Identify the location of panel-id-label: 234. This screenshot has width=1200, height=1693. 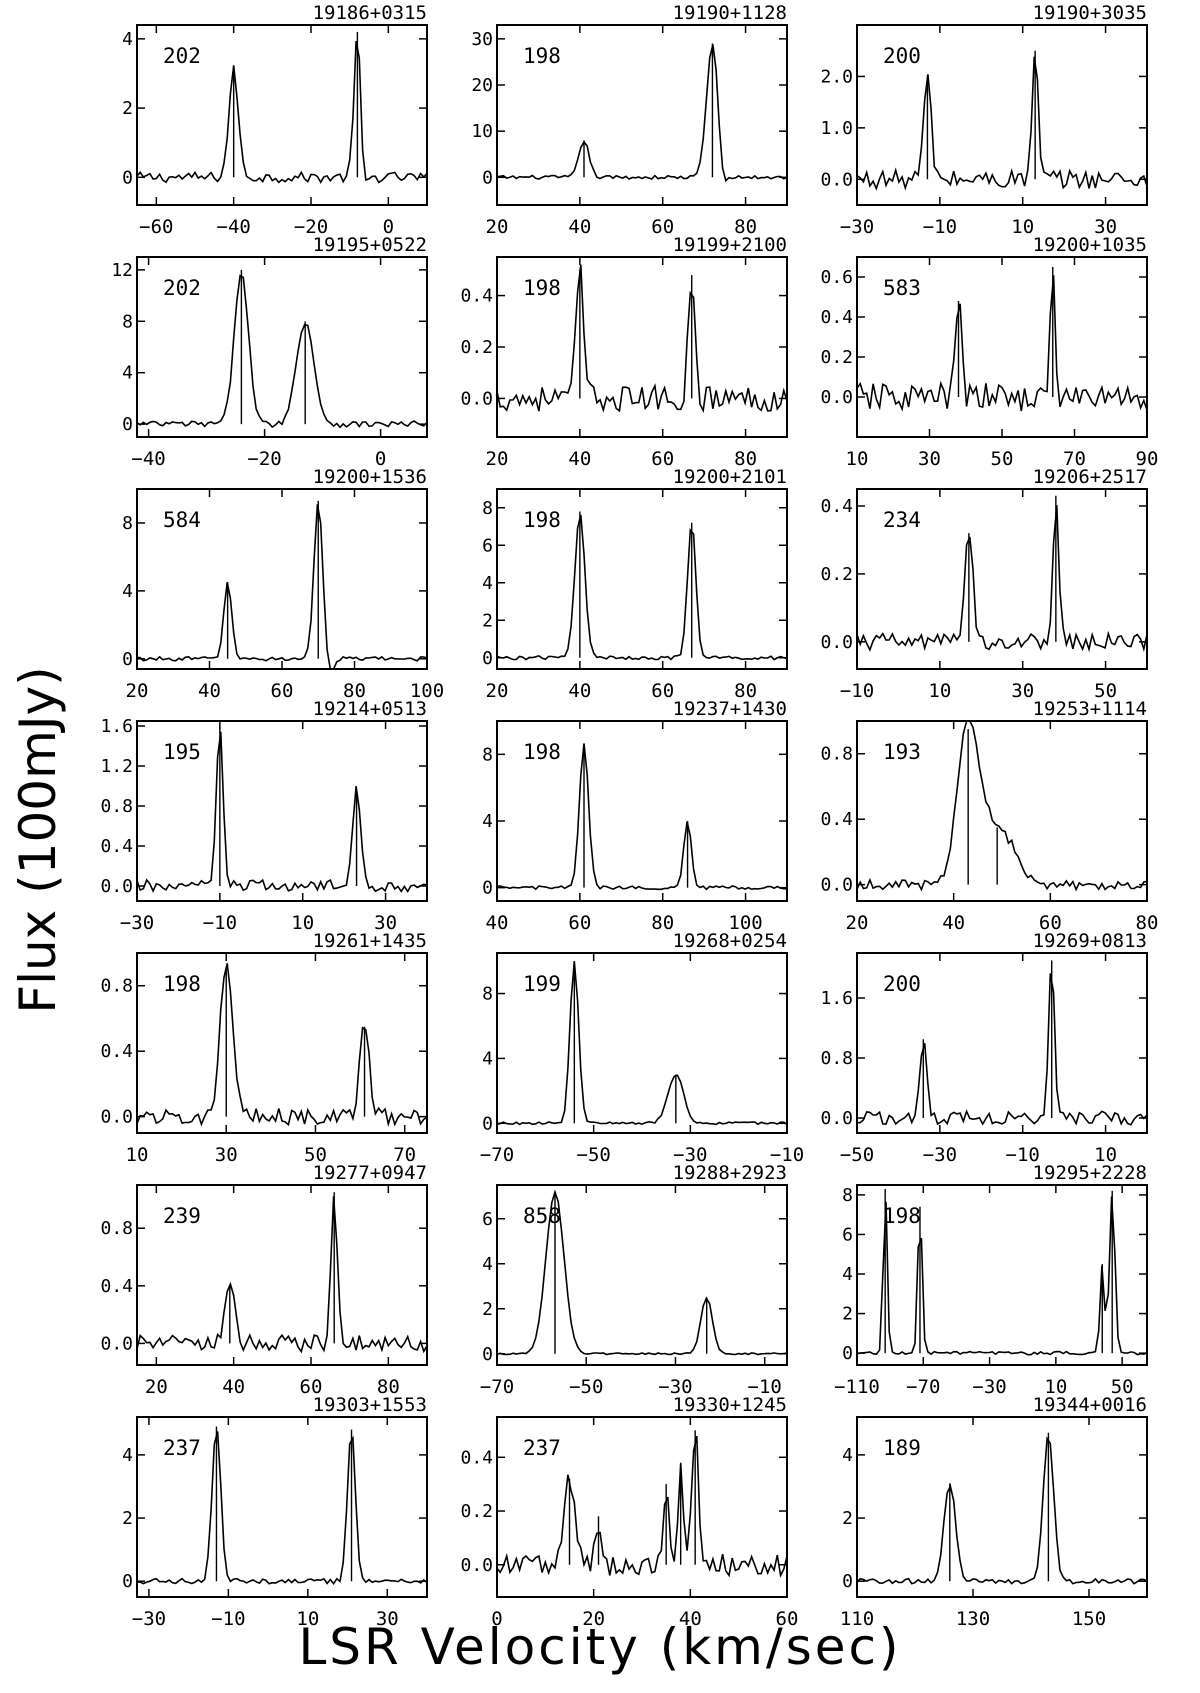
(902, 520).